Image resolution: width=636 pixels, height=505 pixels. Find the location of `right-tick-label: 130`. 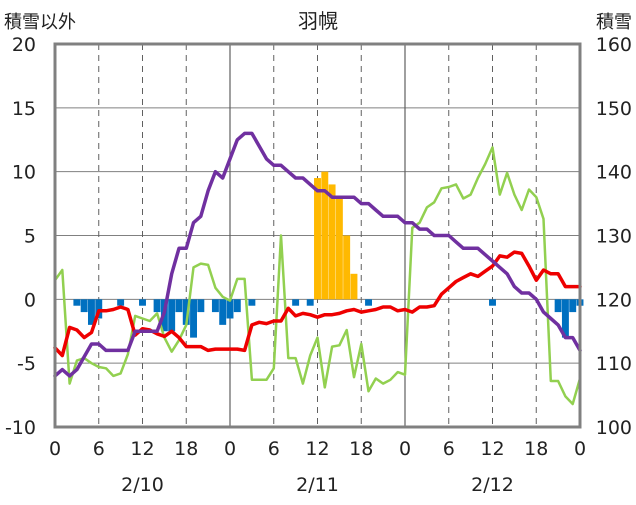

right-tick-label: 130 is located at coordinates (614, 237).